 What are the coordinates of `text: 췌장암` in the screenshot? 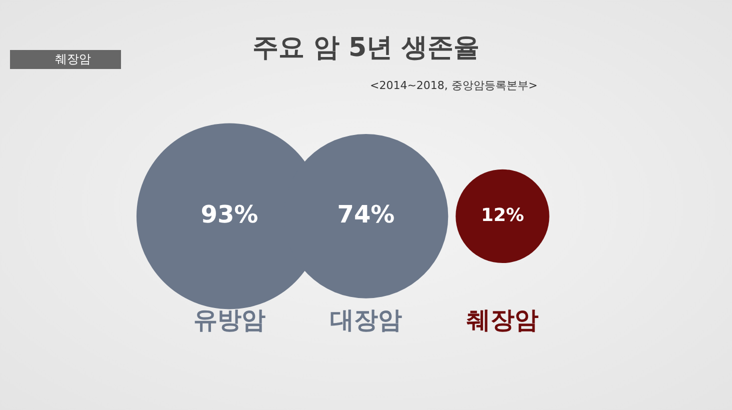 It's located at (65, 59).